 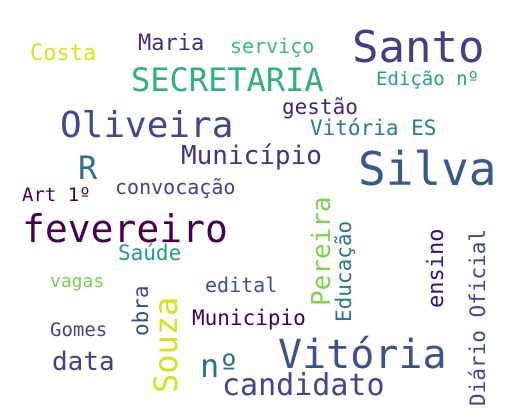 I want to click on word-data: data, so click(x=83, y=362).